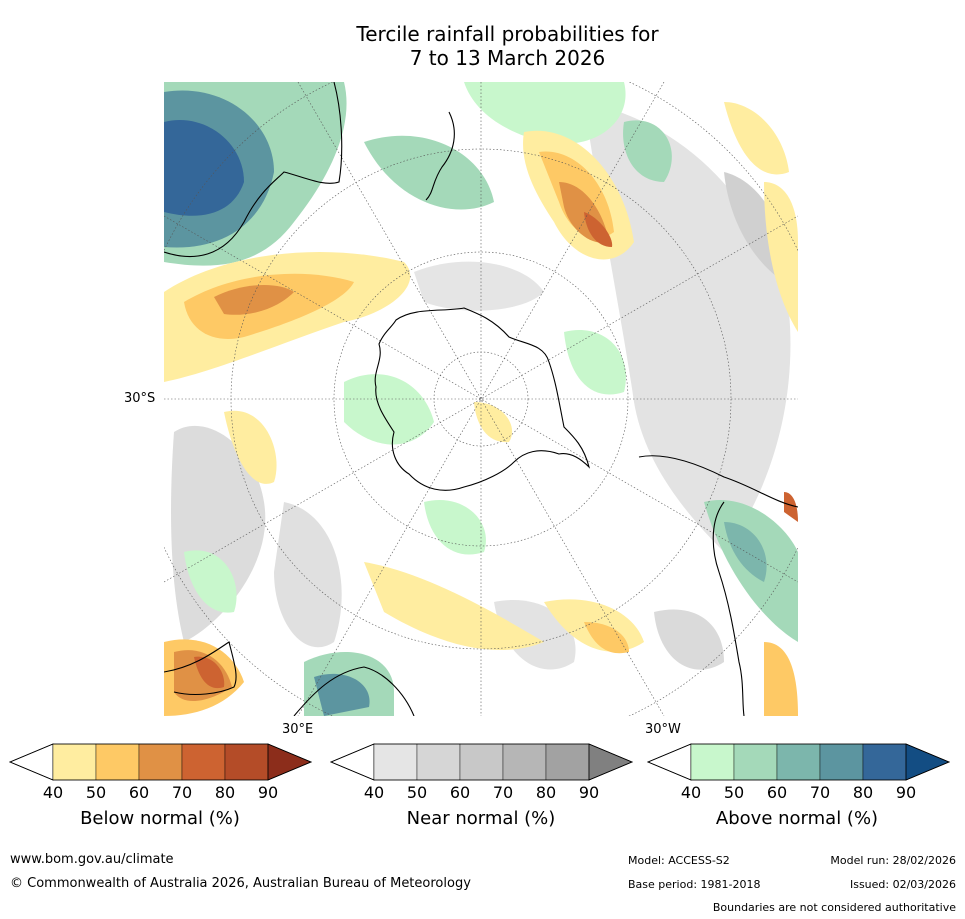 Image resolution: width=965 pixels, height=919 pixels. What do you see at coordinates (893, 860) in the screenshot?
I see `model-run-text: Model run: 28/02/2026` at bounding box center [893, 860].